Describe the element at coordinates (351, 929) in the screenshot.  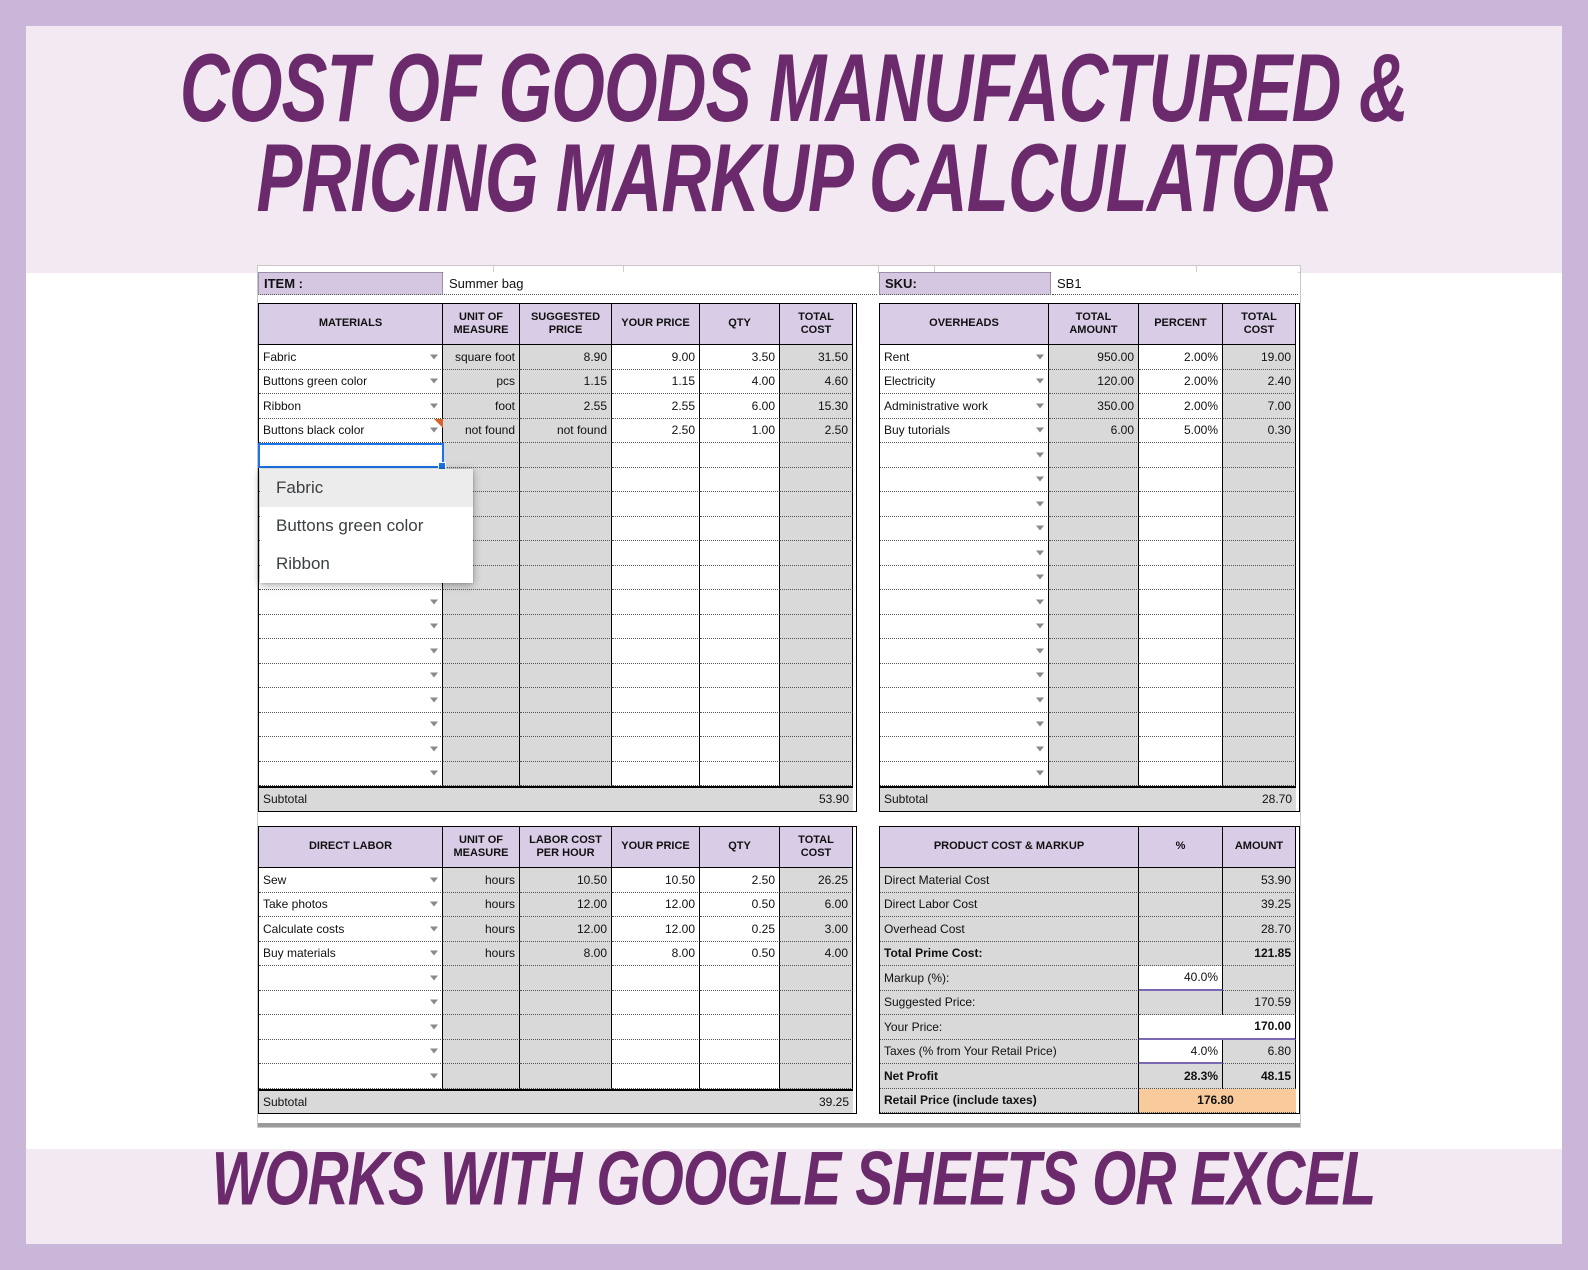
I see `item-name-cell: Calculate costs` at that location.